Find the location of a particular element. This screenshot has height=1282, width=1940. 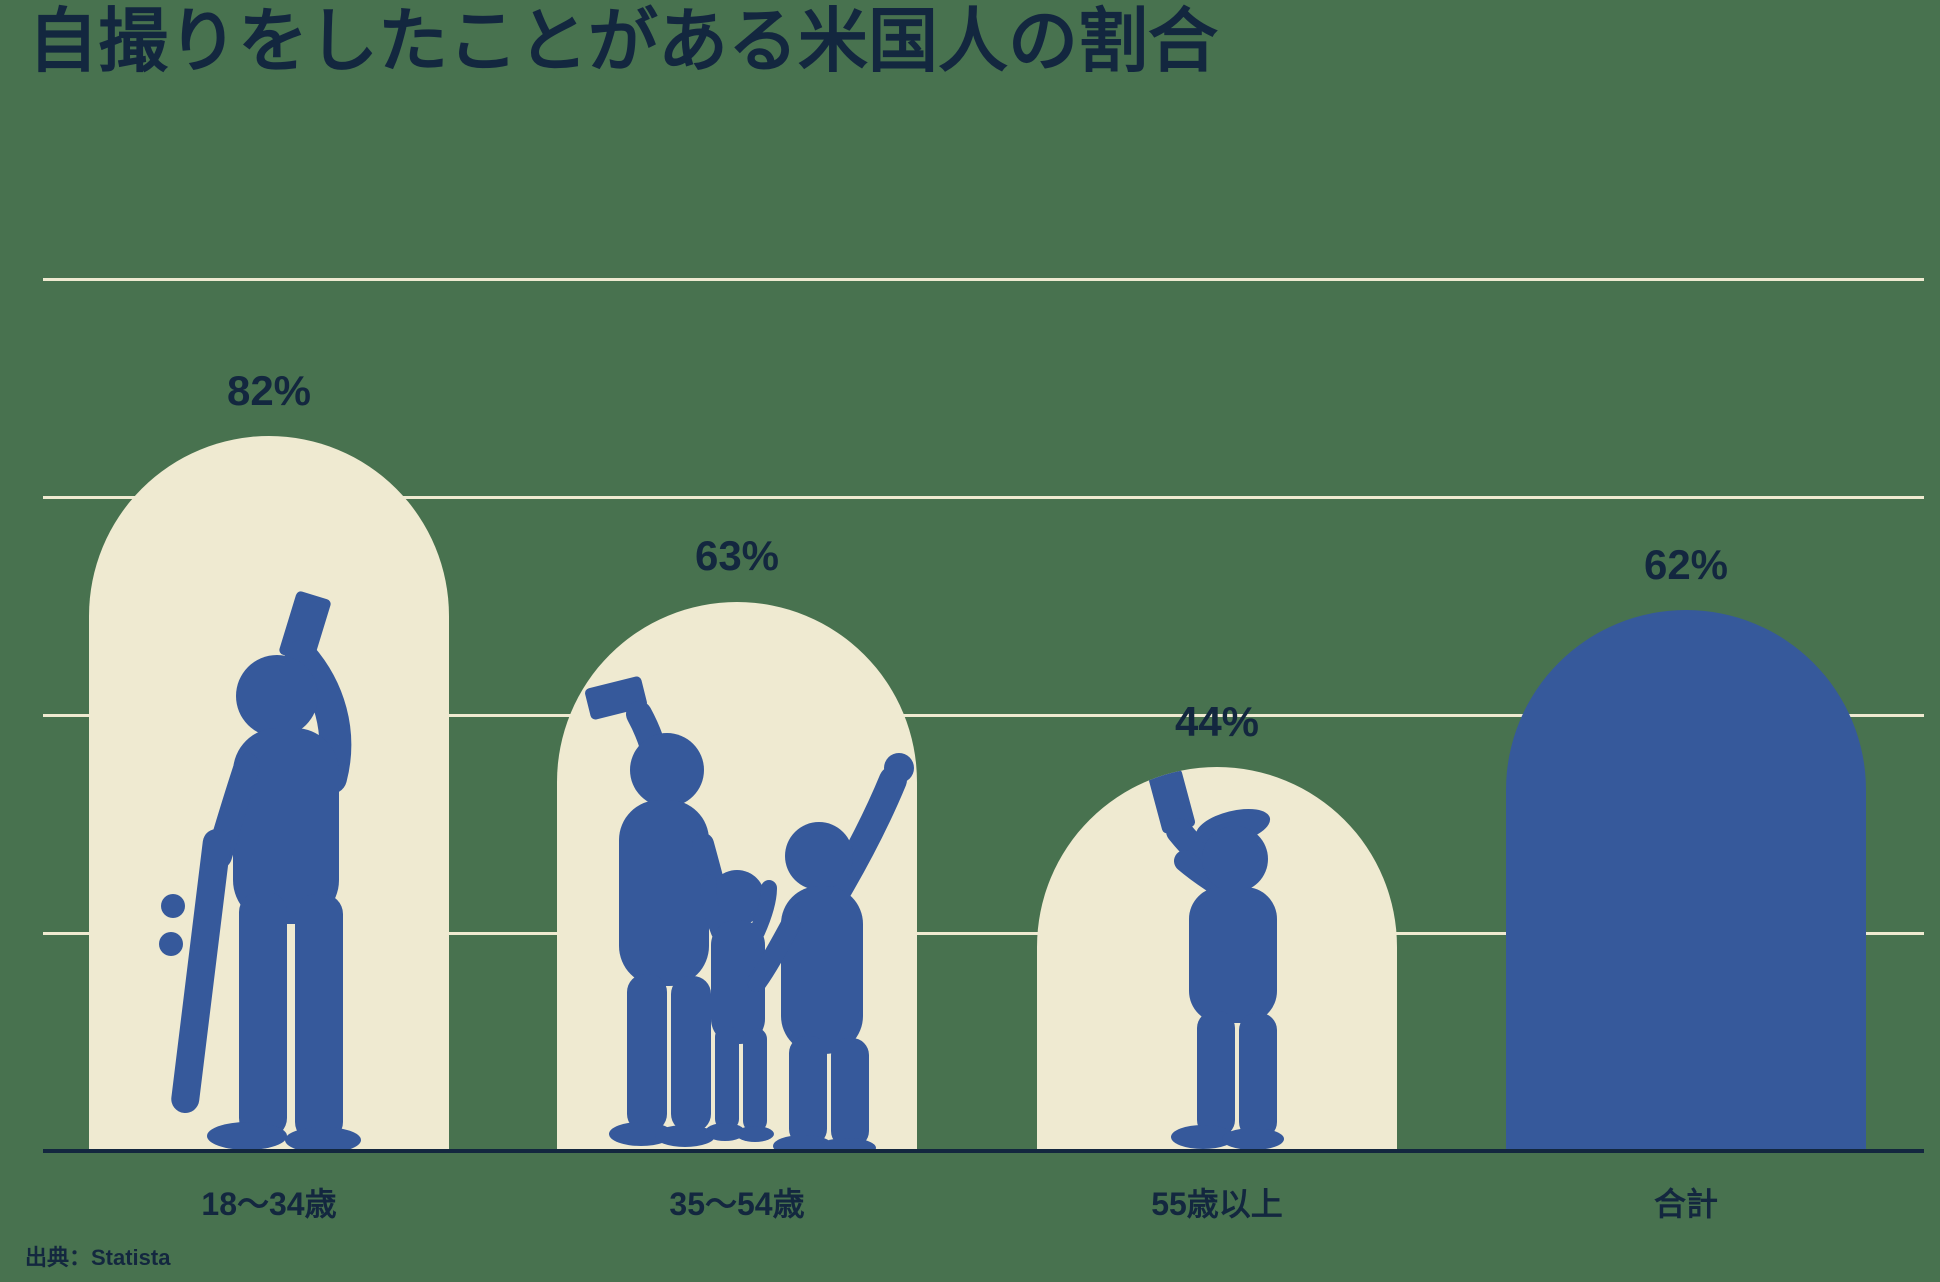

bar-column-total: 62% 合計 is located at coordinates (1686, 750).